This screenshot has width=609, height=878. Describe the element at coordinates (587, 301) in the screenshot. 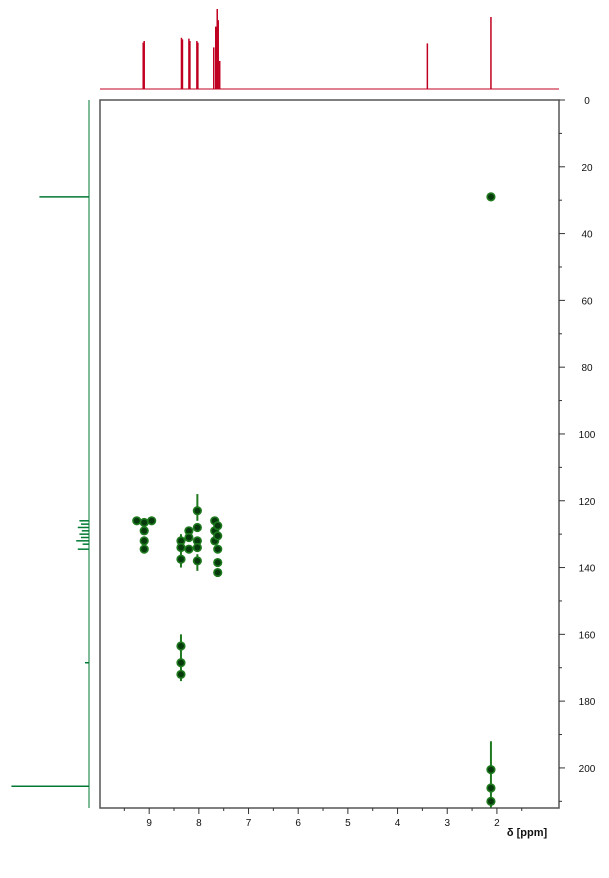

I see `y-tick-label: 60` at that location.